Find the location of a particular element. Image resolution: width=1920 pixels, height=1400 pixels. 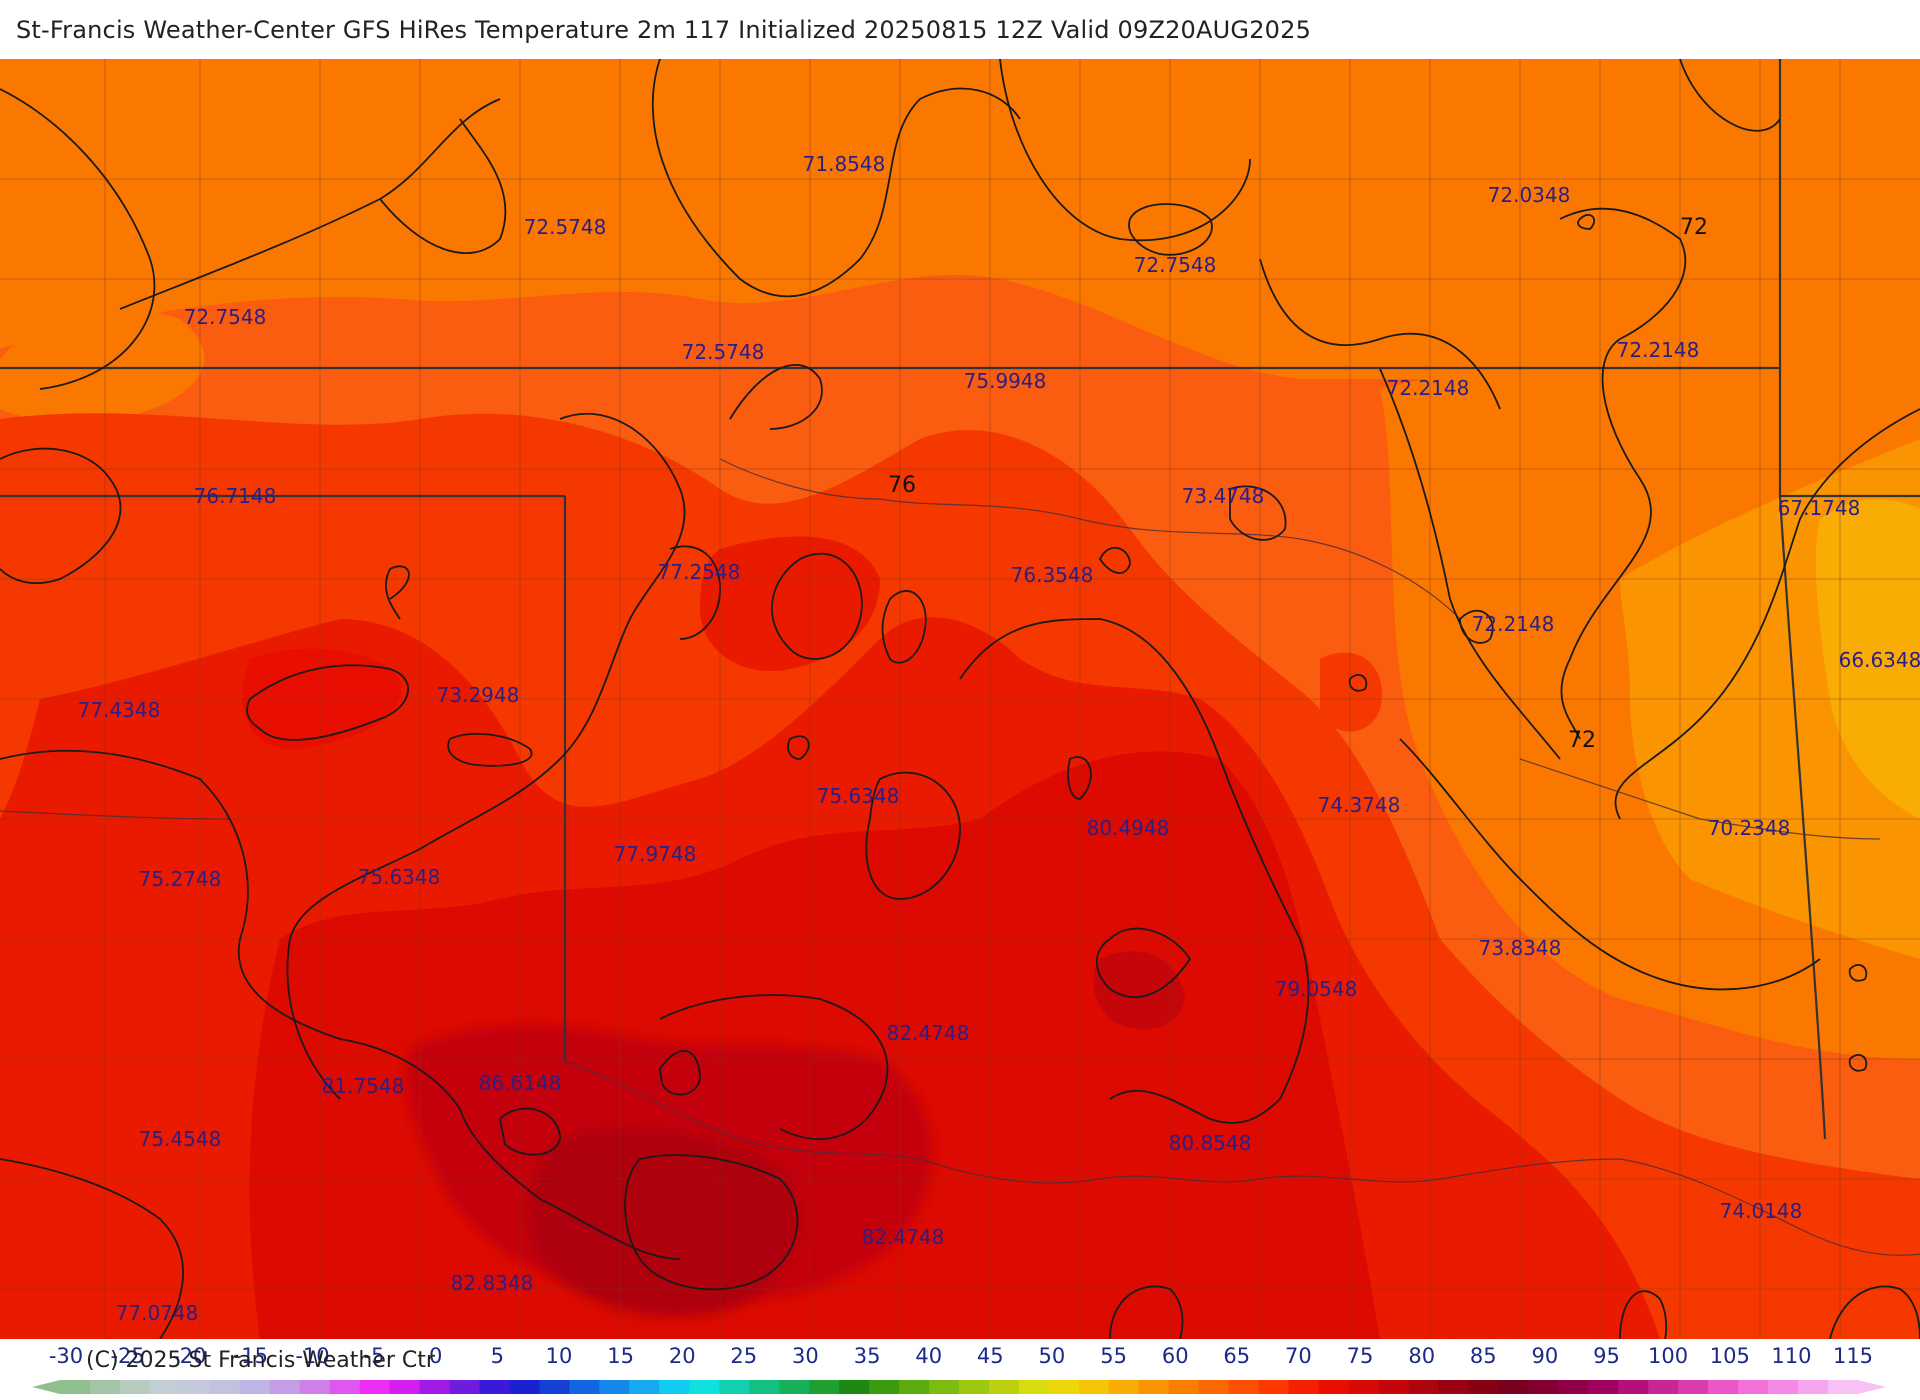

temperature-value-label: 77.0748 is located at coordinates (157, 1313).